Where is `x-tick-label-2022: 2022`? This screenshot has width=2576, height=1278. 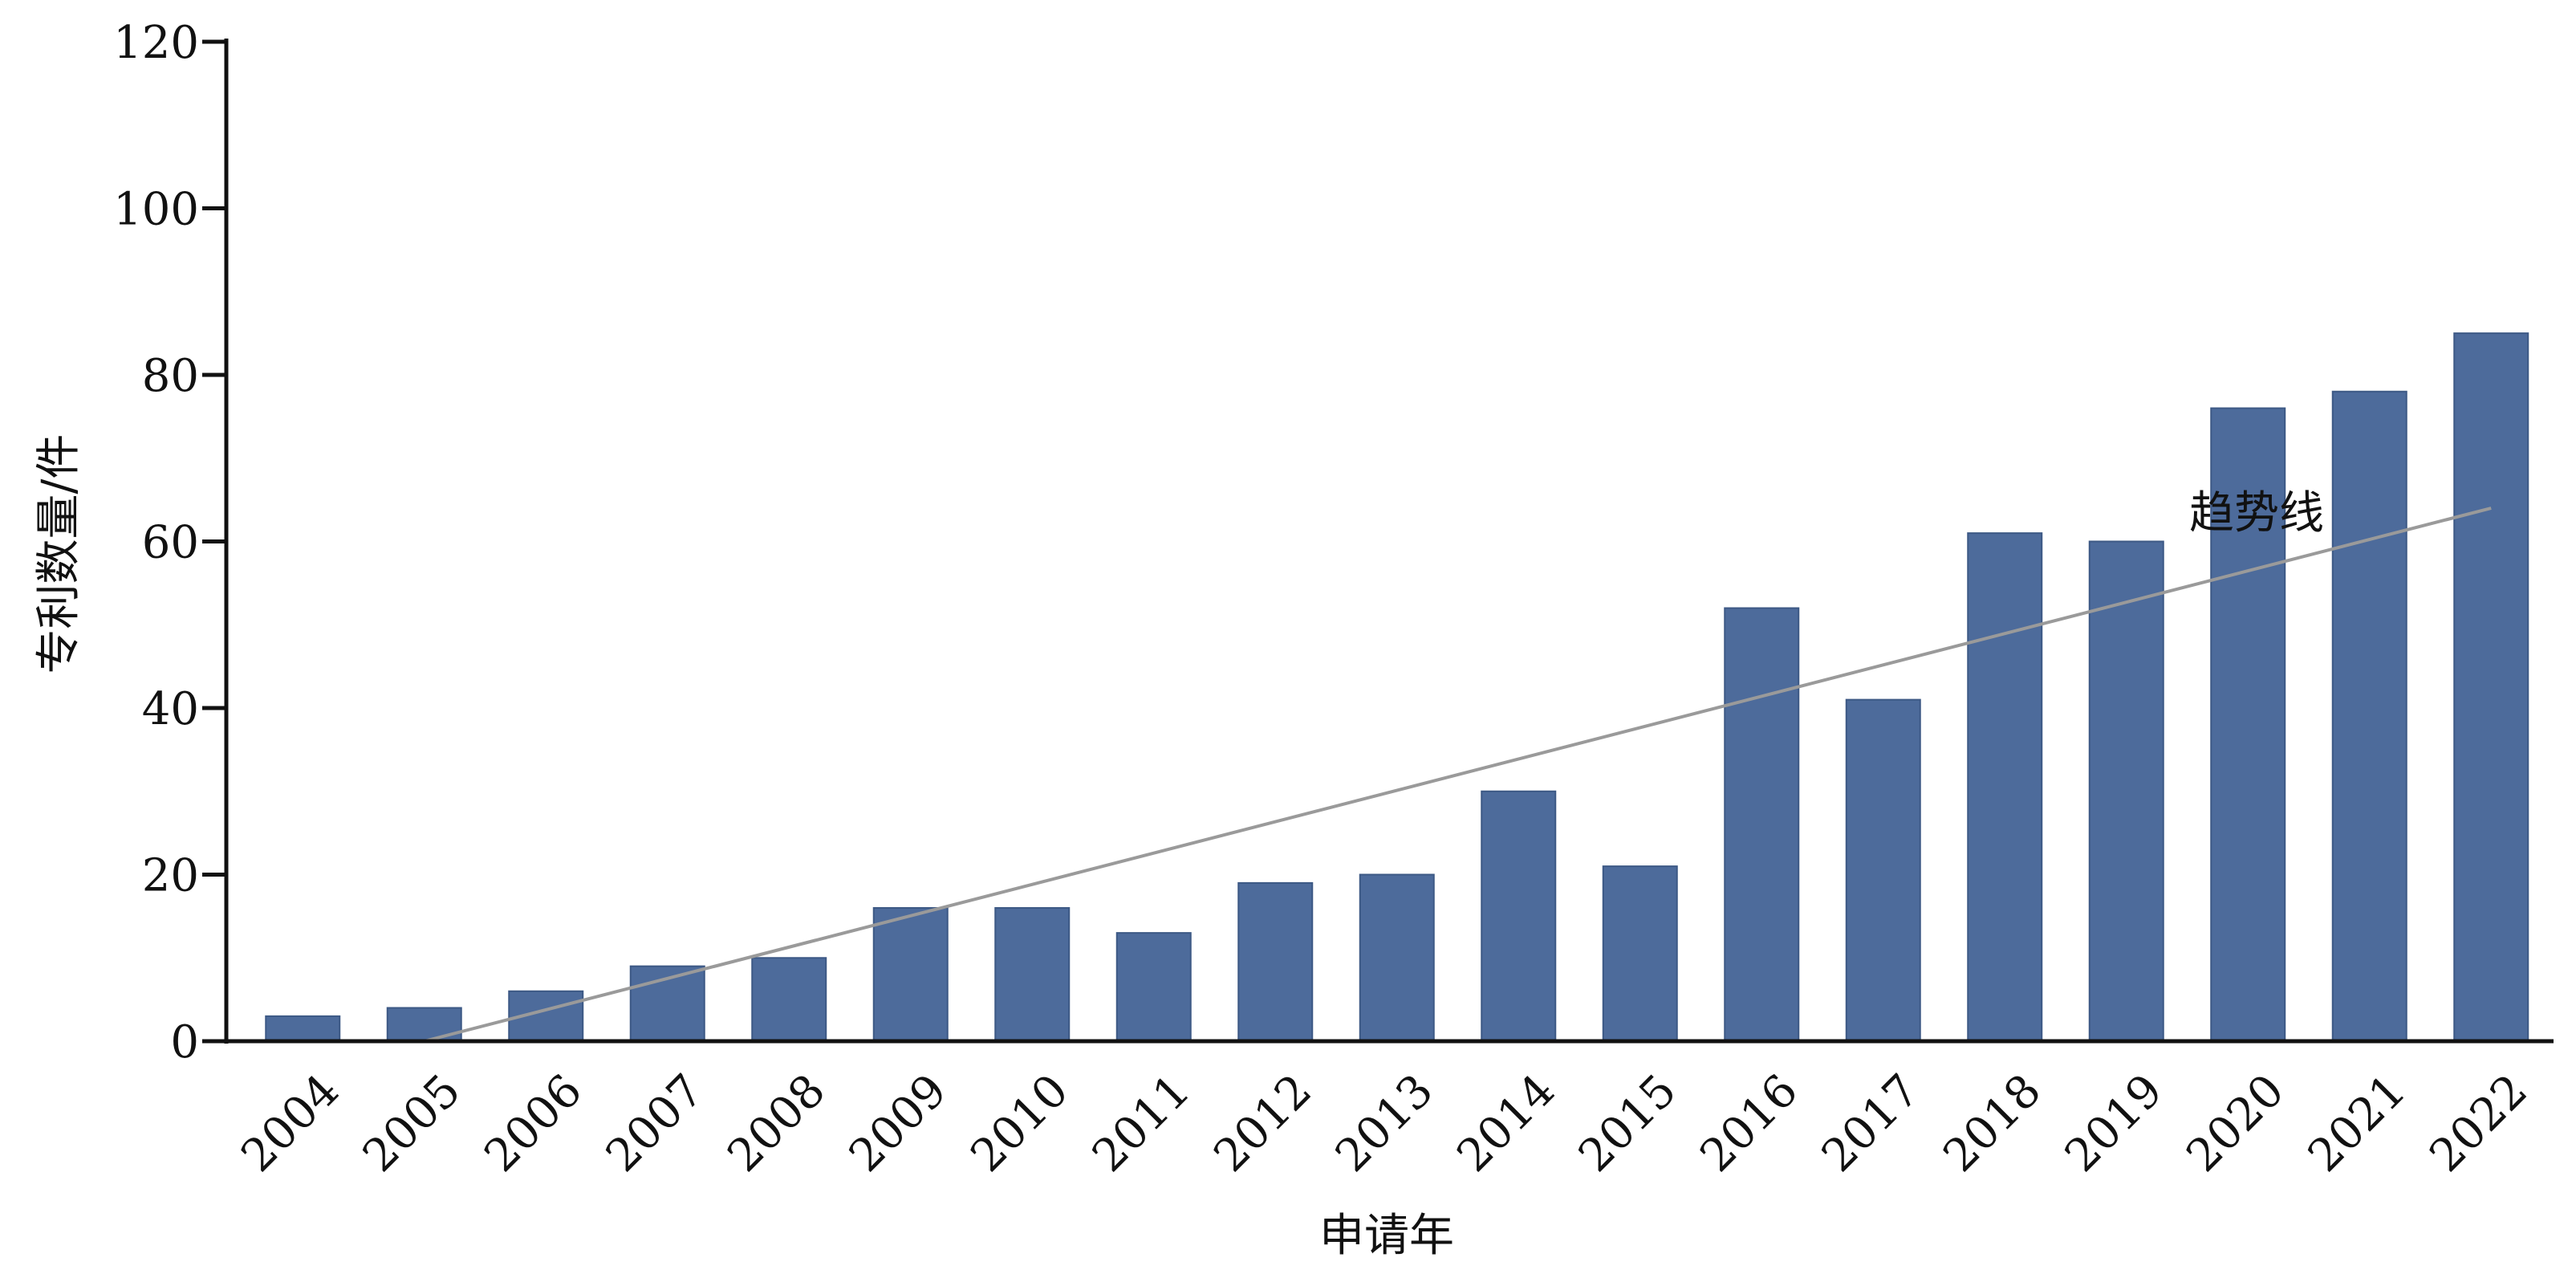 x-tick-label-2022: 2022 is located at coordinates (2478, 1123).